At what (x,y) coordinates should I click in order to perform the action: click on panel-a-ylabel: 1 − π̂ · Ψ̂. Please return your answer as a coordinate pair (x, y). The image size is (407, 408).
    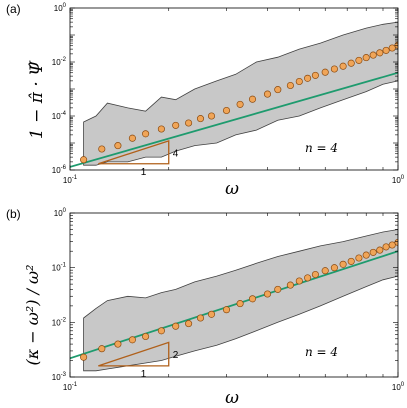
    Looking at the image, I should click on (37, 99).